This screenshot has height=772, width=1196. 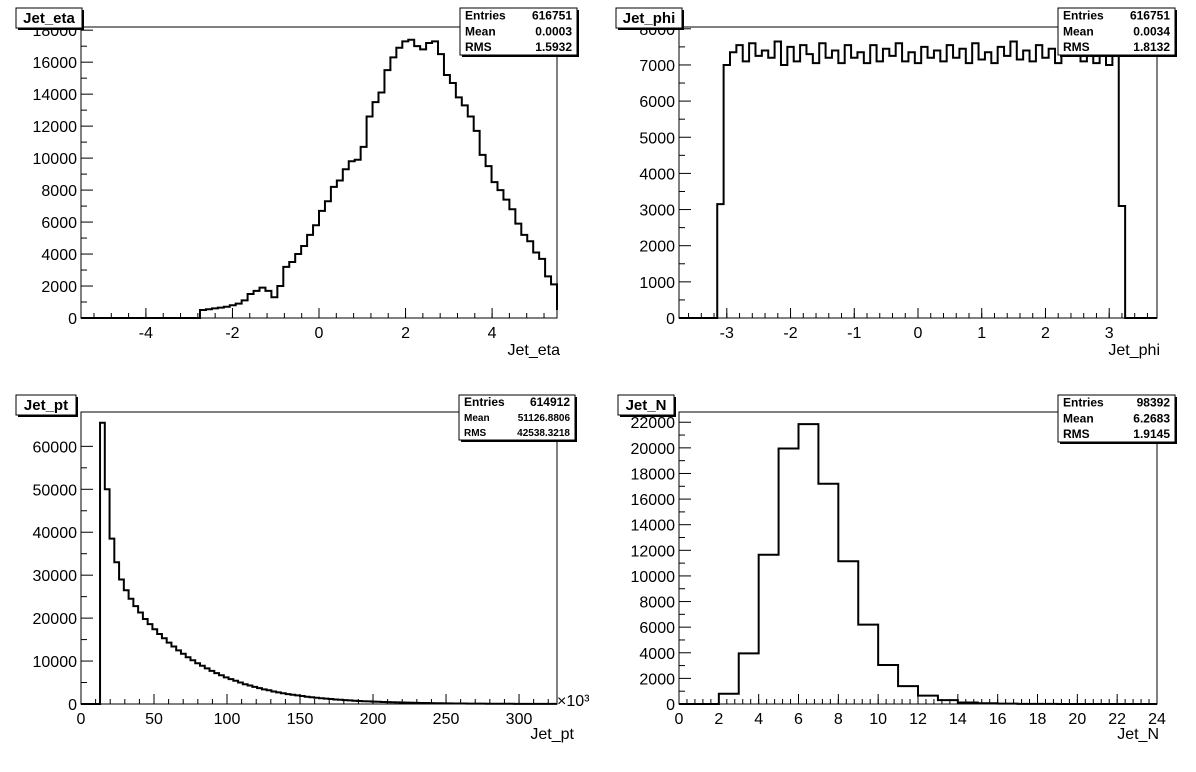 What do you see at coordinates (1154, 403) in the screenshot?
I see `stats-value: 98392` at bounding box center [1154, 403].